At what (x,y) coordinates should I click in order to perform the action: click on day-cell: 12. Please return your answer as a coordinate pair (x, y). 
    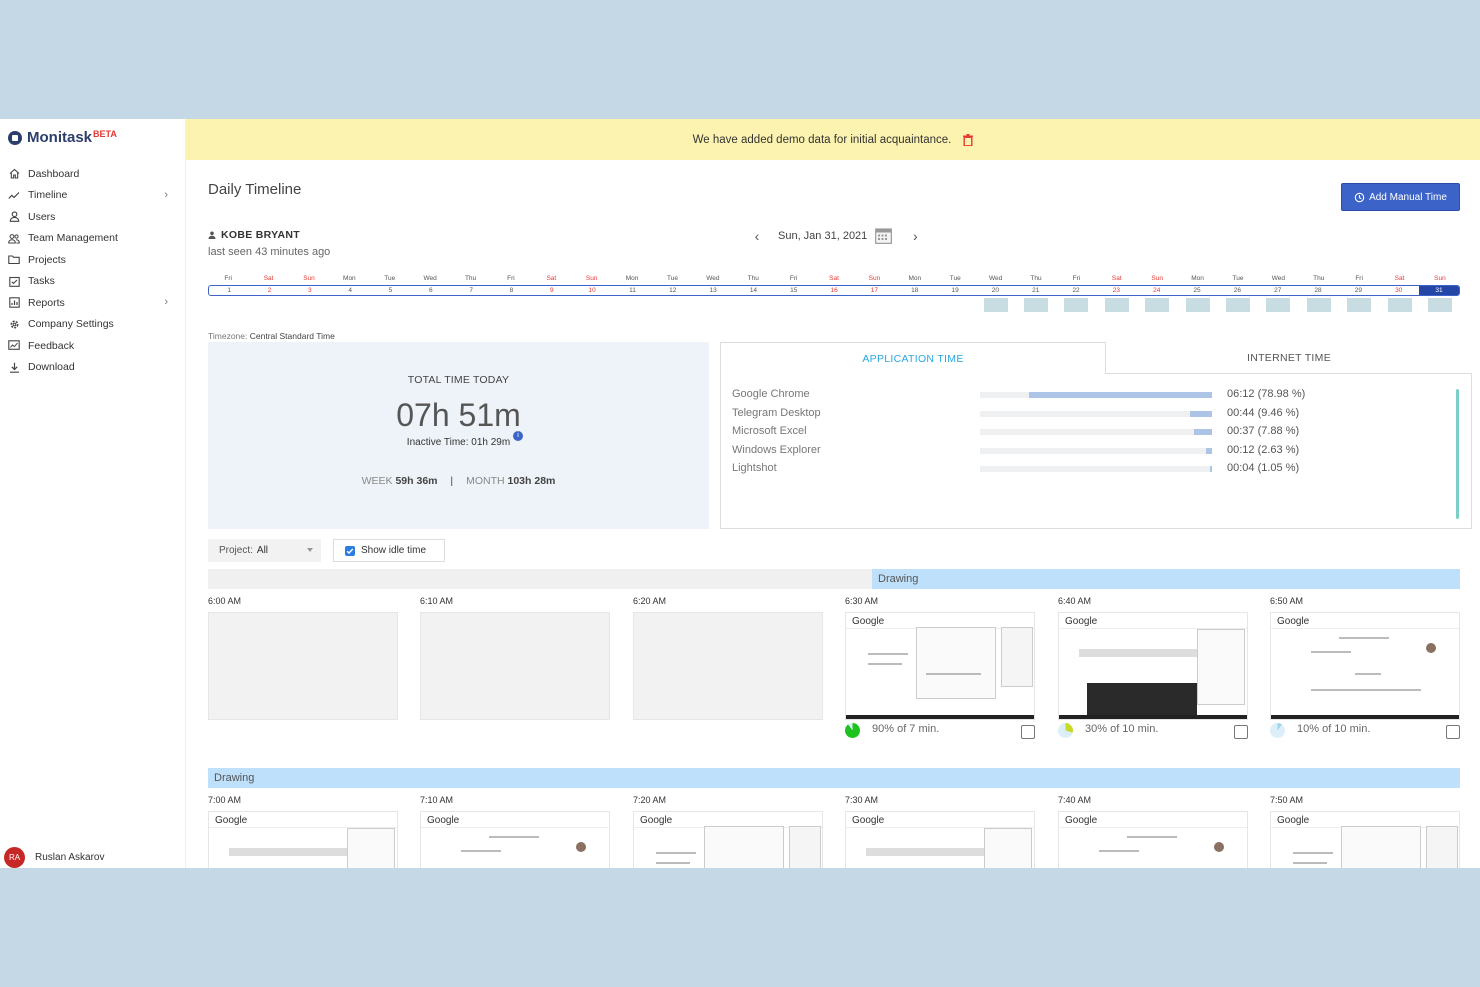
    Looking at the image, I should click on (673, 290).